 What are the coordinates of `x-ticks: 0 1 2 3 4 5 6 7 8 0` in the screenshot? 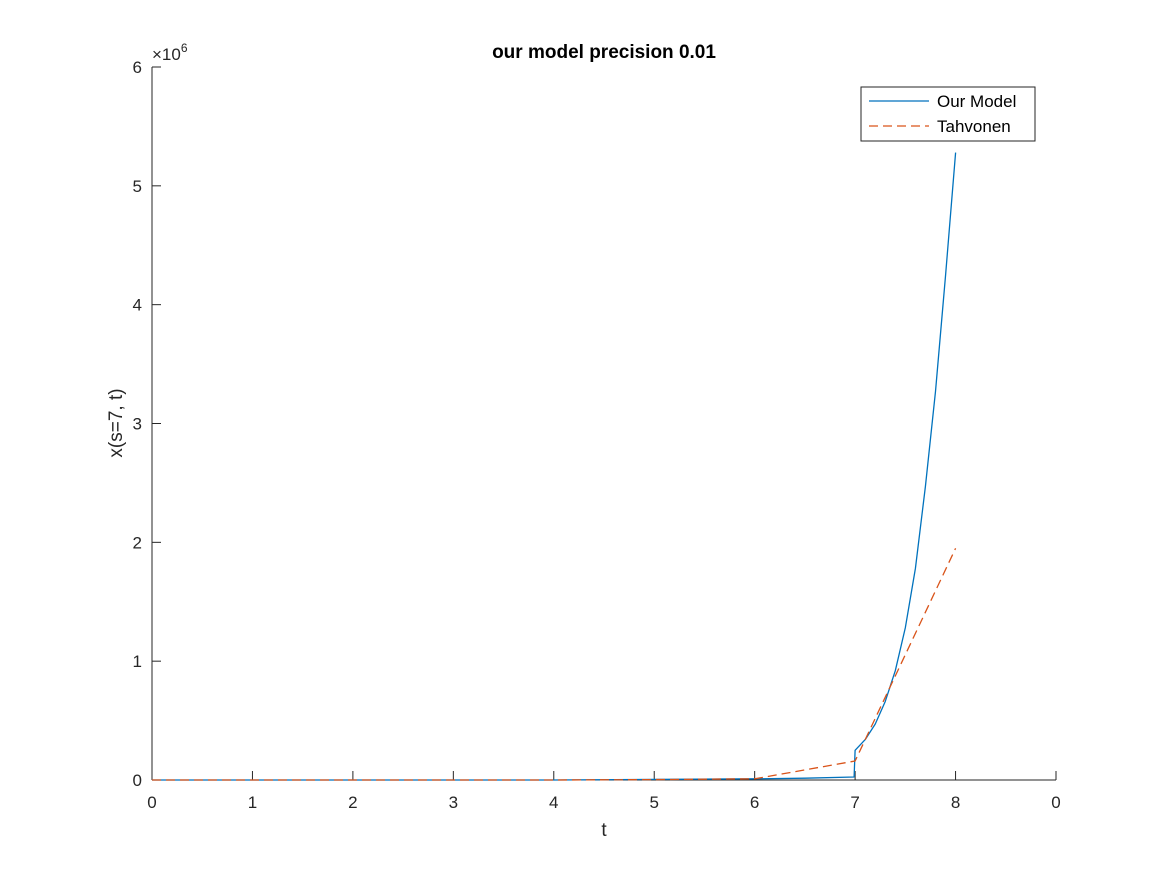 It's located at (604, 791).